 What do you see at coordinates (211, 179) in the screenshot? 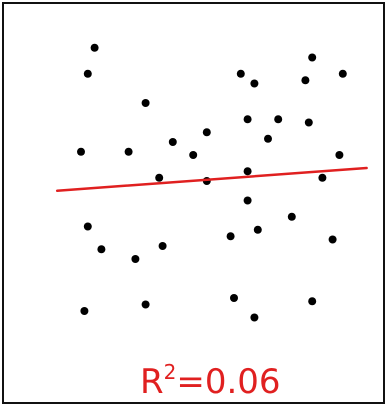
I see `regression-line` at bounding box center [211, 179].